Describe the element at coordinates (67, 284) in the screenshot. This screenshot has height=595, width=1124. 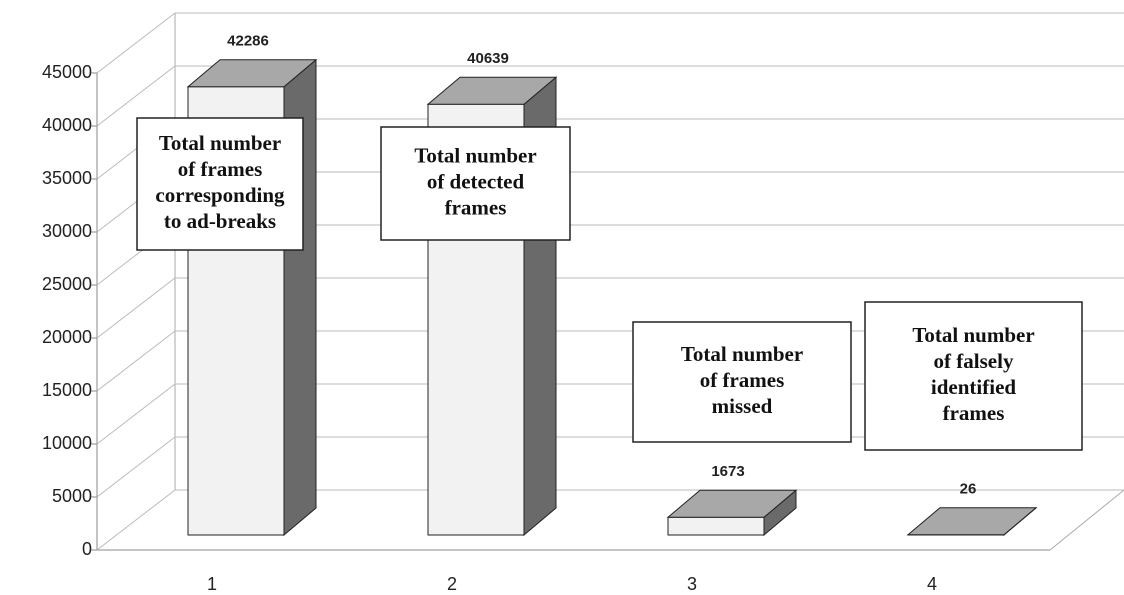
I see `y-tick-label: 25000` at that location.